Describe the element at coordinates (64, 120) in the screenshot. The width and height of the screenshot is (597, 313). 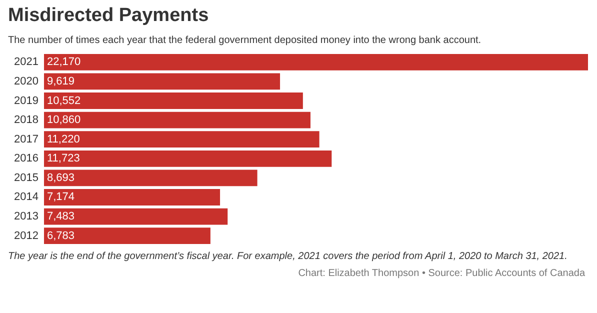
I see `data-label: 10,860` at that location.